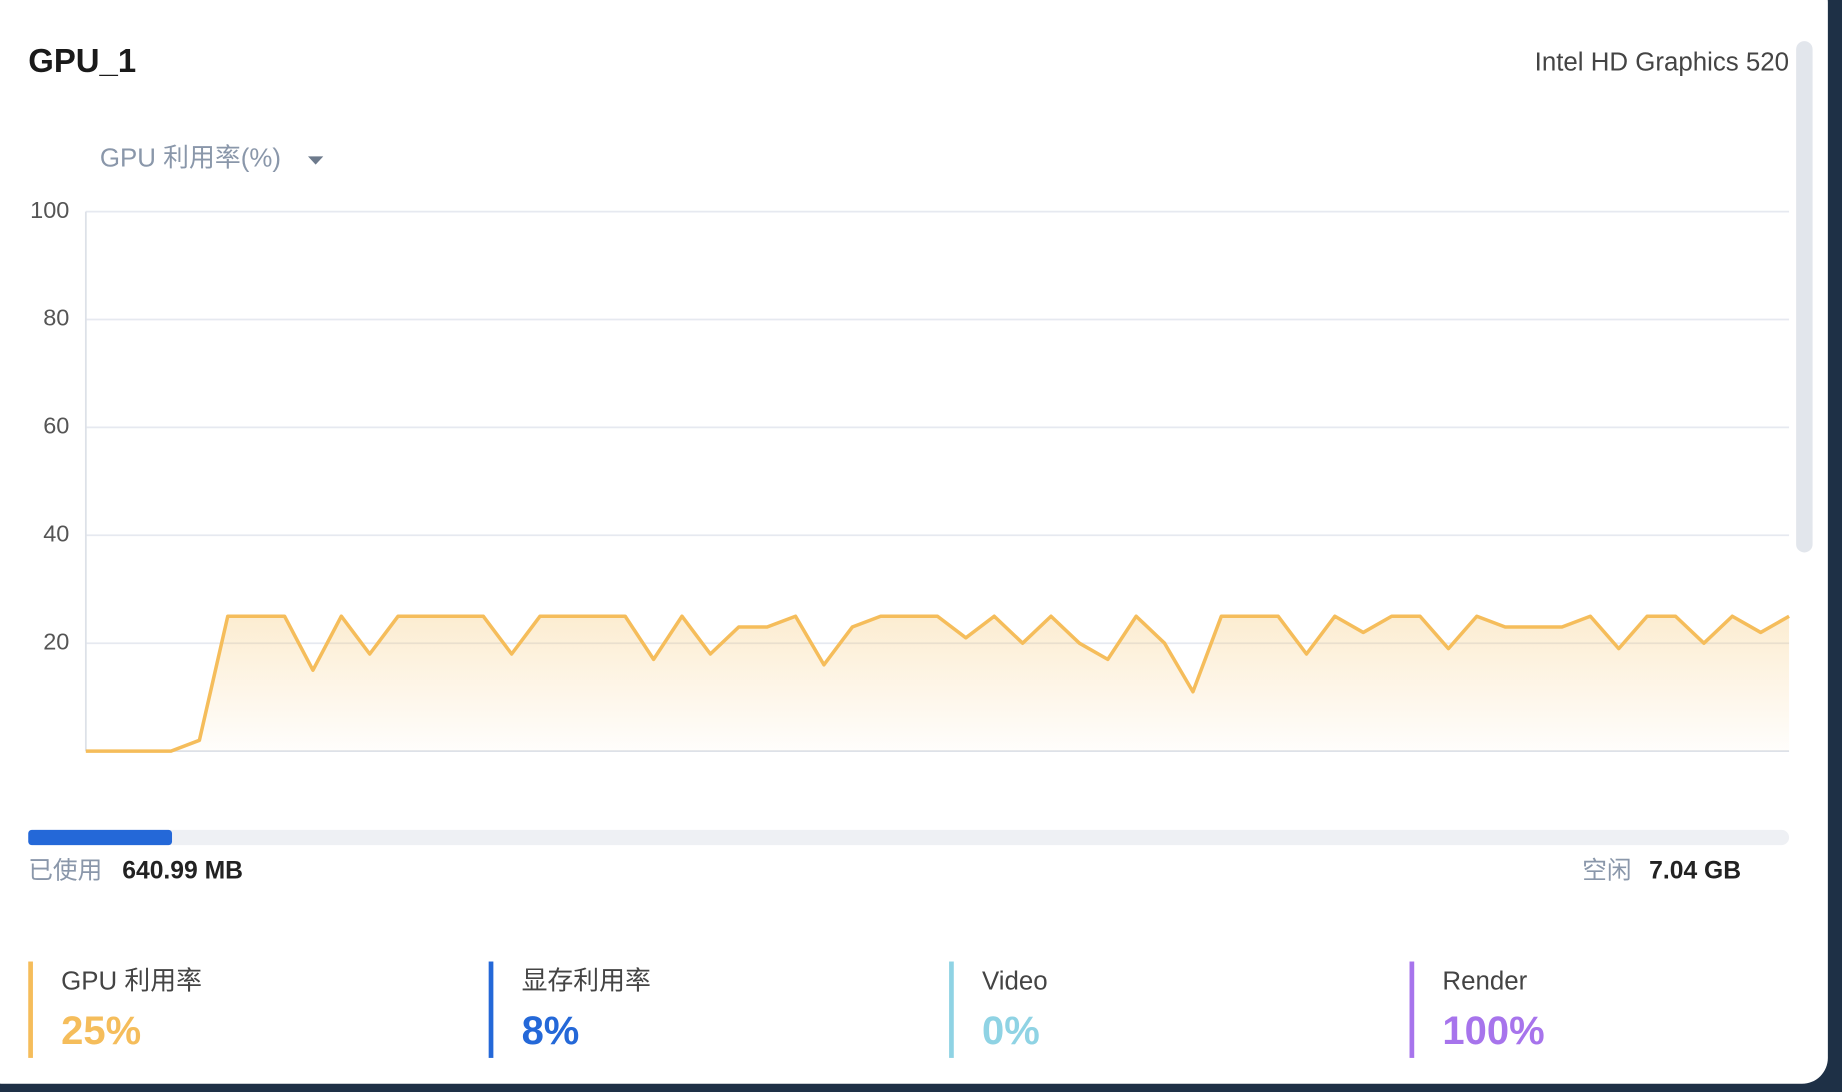 The height and width of the screenshot is (1092, 1842). What do you see at coordinates (56, 641) in the screenshot?
I see `y-tick-label: 20` at bounding box center [56, 641].